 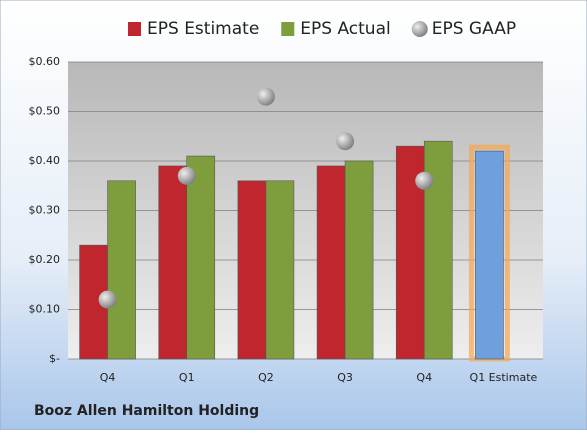 I want to click on y-tick-label: $0.60, so click(x=45, y=61).